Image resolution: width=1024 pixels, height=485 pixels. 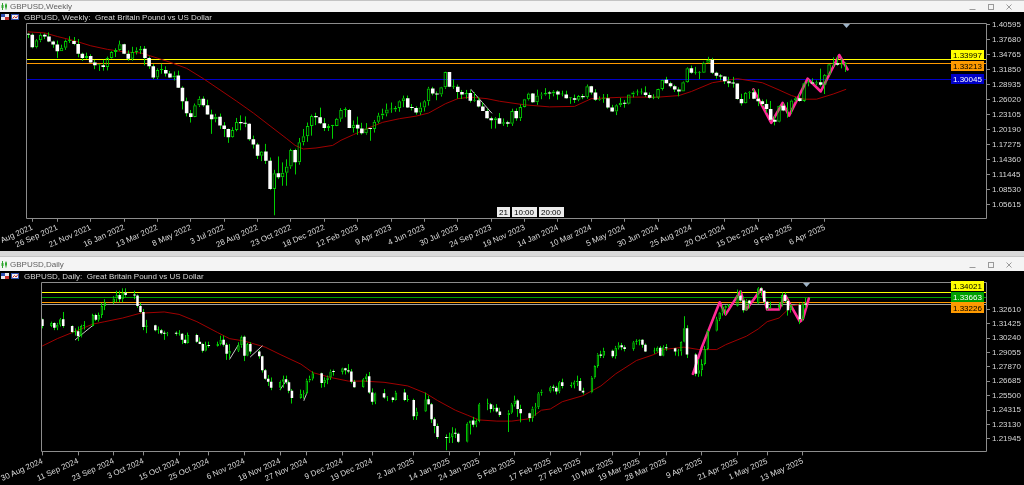 What do you see at coordinates (1007, 99) in the screenshot?
I see `y-tick-label: 1.26020` at bounding box center [1007, 99].